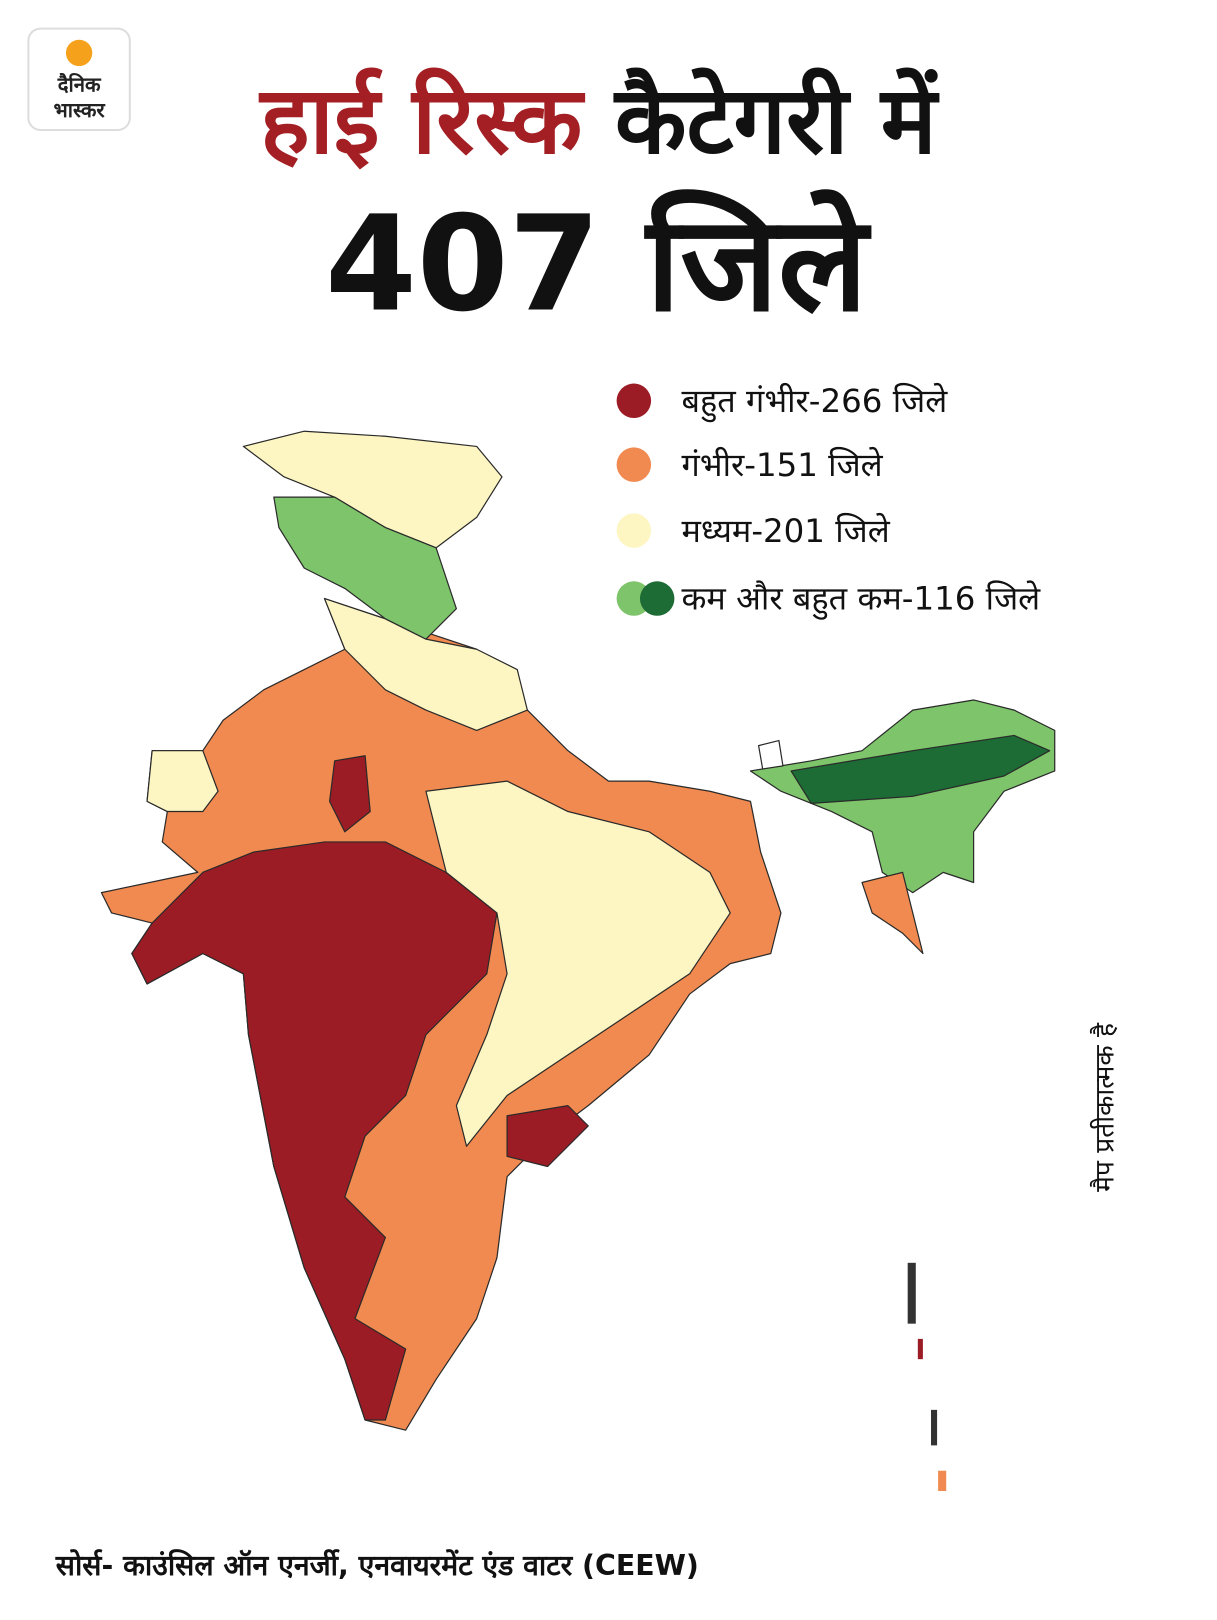 This screenshot has width=1217, height=1620. What do you see at coordinates (786, 531) in the screenshot?
I see `legend-label: मध्यम-201 जिले` at bounding box center [786, 531].